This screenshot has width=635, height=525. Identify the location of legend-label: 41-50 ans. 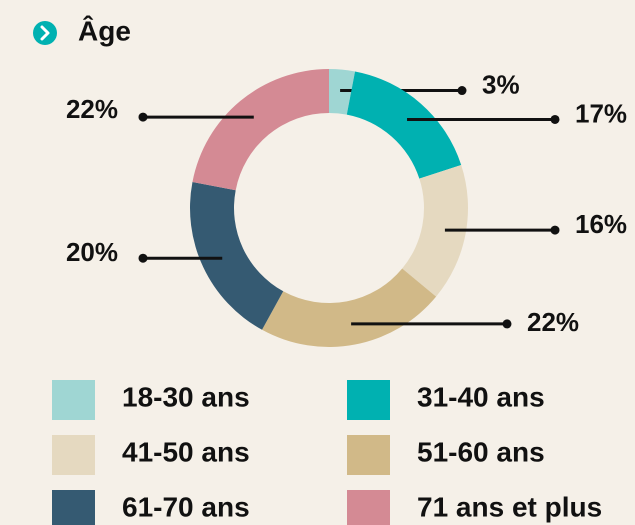
(186, 451).